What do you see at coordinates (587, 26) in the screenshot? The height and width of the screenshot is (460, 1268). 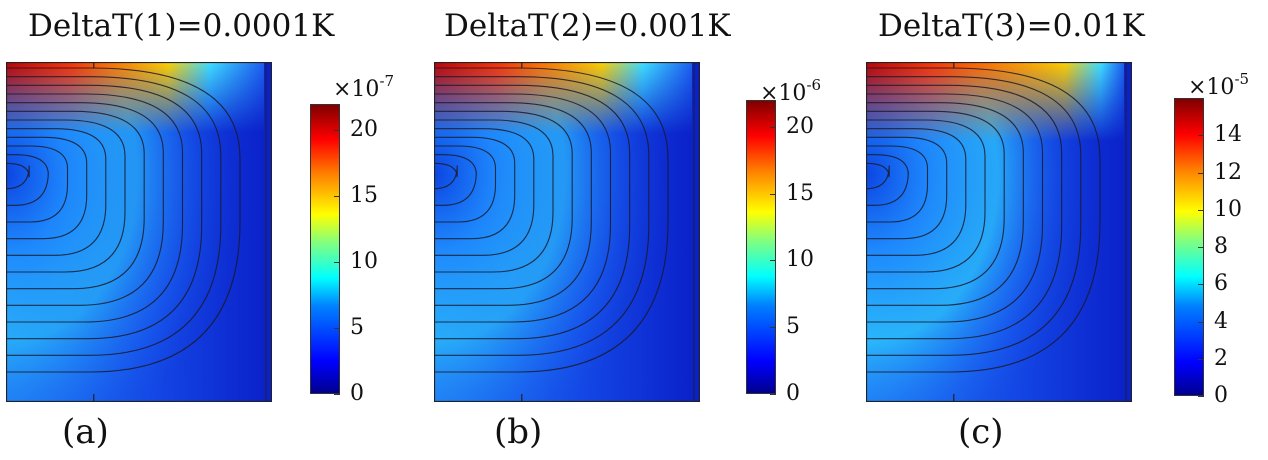 I see `panel-b-title: DeltaT(2)=0.001K` at bounding box center [587, 26].